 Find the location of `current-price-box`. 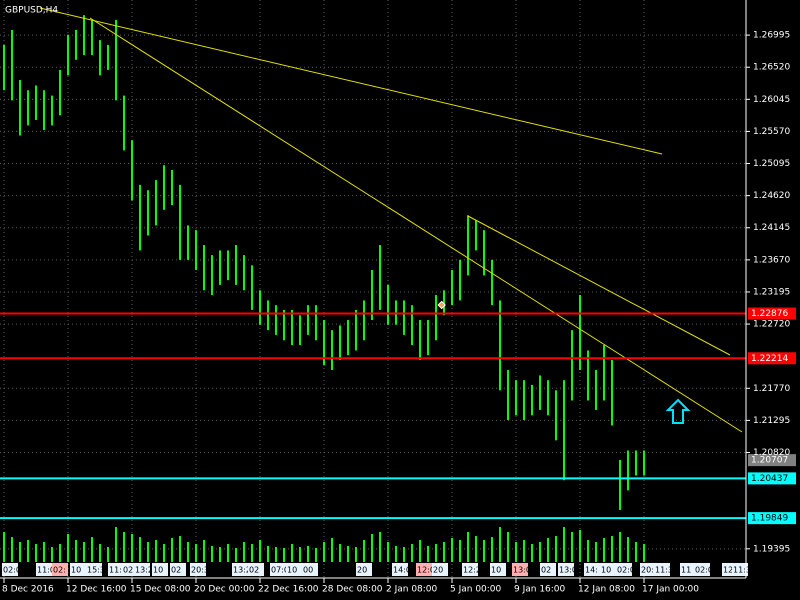

current-price-box is located at coordinates (772, 460).